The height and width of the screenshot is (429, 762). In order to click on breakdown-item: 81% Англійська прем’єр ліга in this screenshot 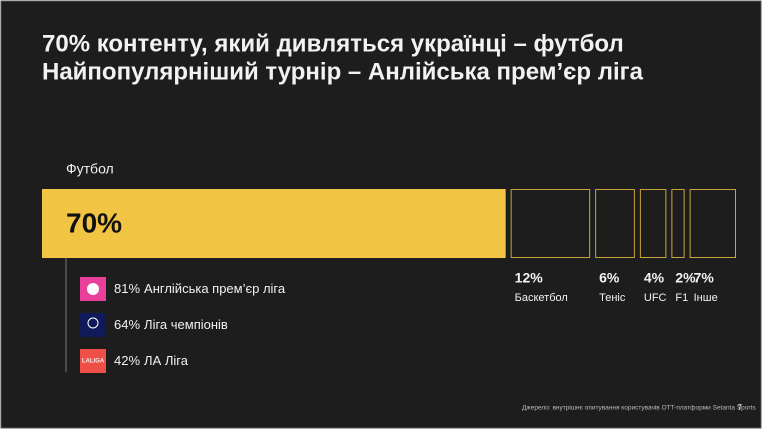, I will do `click(200, 288)`.